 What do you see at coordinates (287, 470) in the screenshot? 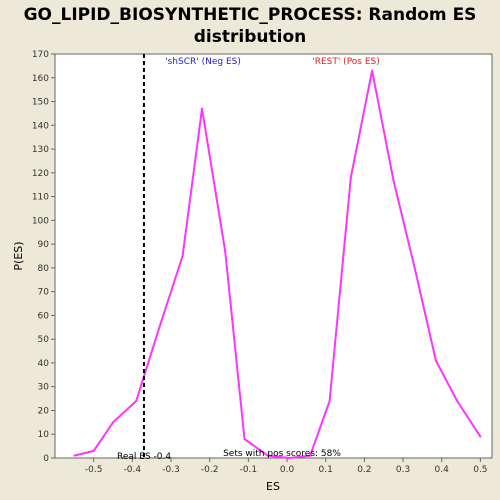
I see `x-tick-label: 0.0` at bounding box center [287, 470].